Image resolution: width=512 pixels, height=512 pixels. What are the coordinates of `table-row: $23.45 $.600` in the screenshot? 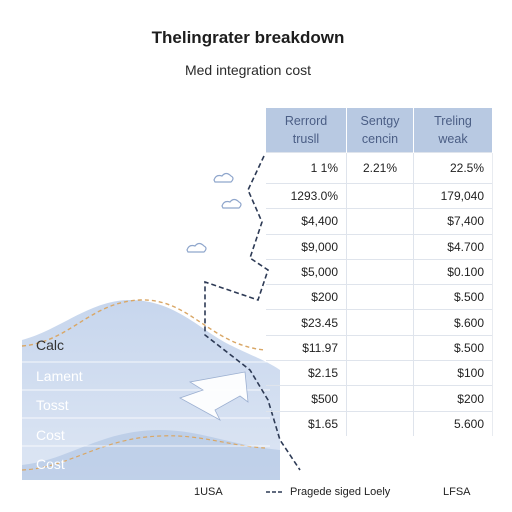 It's located at (379, 322).